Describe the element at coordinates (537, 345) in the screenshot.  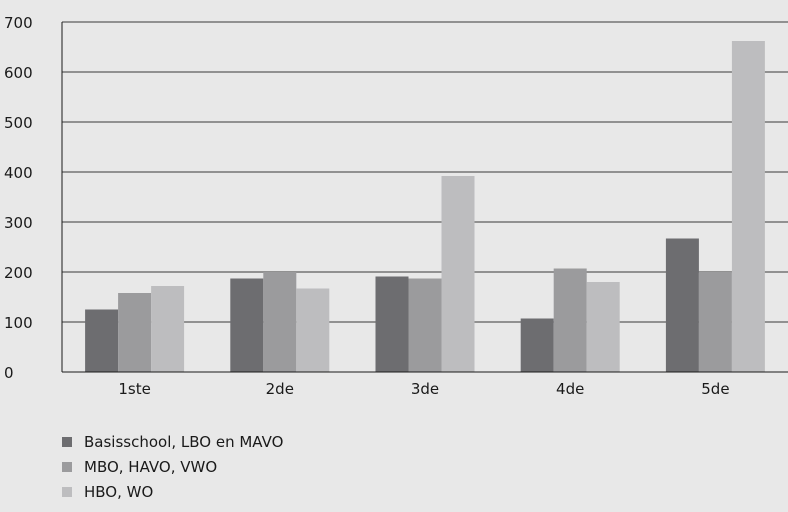
I see `bar-1-4de` at that location.